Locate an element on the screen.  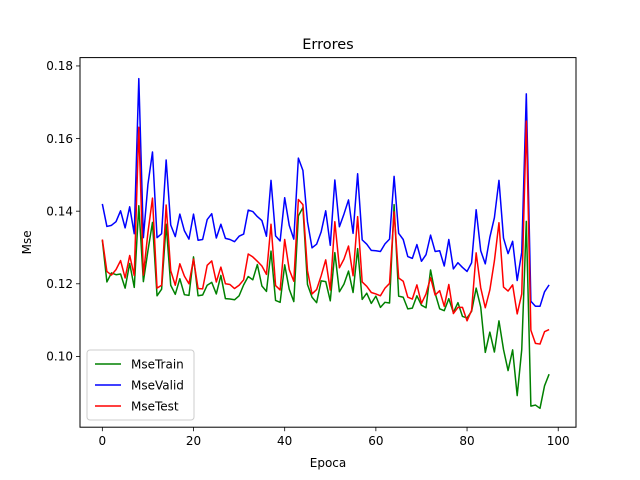
y-tick-label: 0.12 is located at coordinates (59, 284).